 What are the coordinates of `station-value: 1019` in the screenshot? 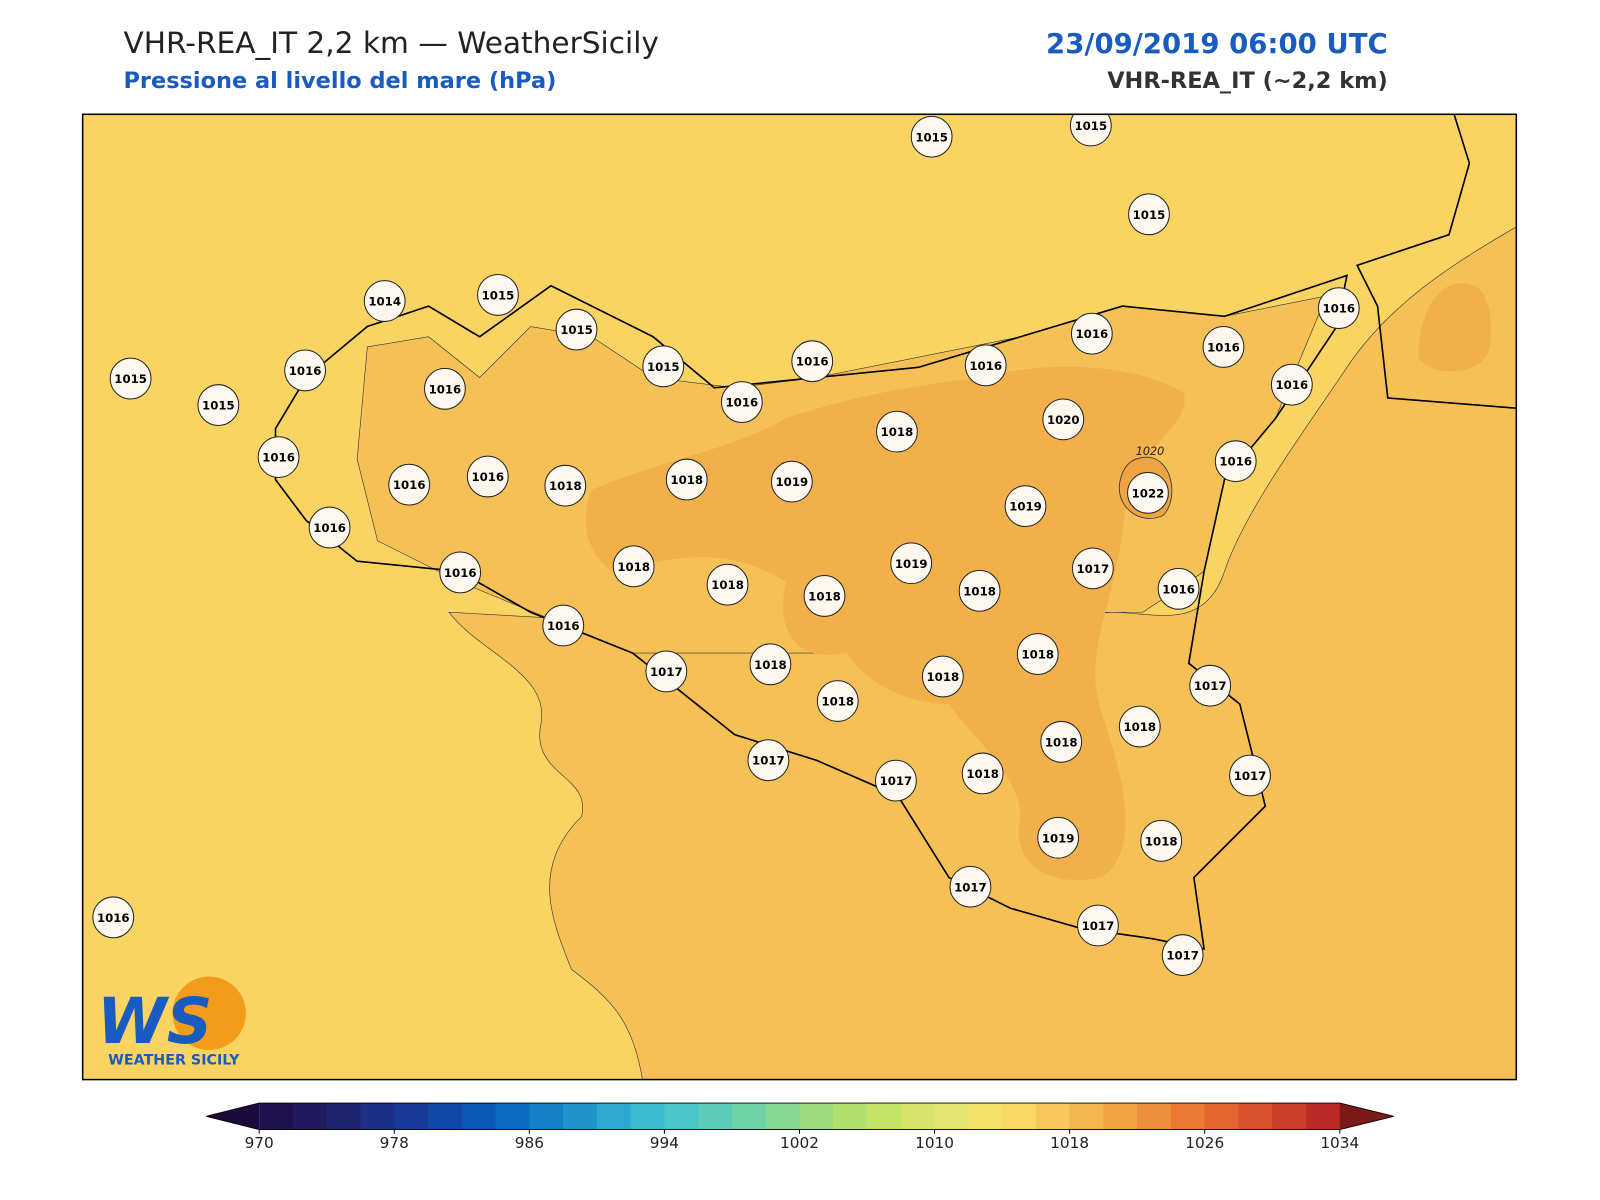 It's located at (1058, 838).